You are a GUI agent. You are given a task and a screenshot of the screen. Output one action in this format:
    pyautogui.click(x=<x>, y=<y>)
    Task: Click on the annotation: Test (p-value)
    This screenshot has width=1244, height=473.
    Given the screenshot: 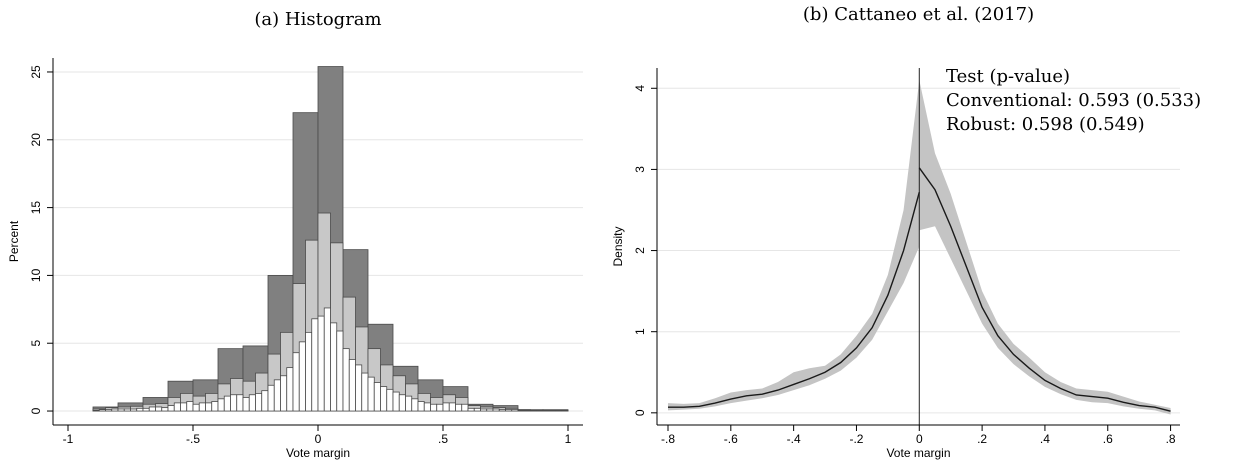 What is the action you would take?
    pyautogui.click(x=1008, y=76)
    